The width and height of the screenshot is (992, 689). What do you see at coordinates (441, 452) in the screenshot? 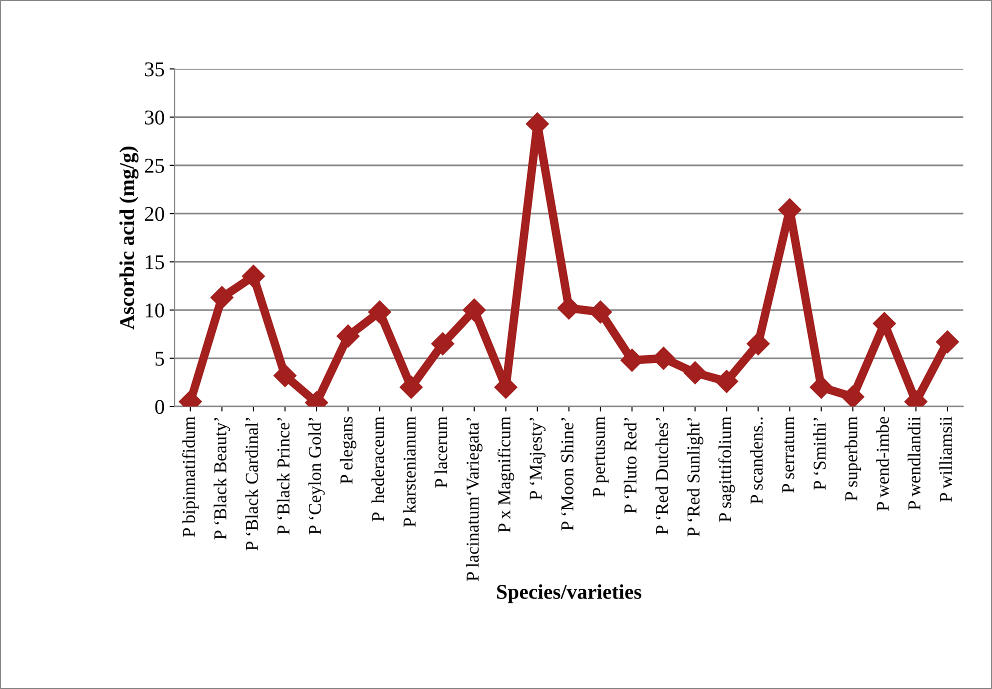
I see `x-tick-label: P lacerum` at bounding box center [441, 452].